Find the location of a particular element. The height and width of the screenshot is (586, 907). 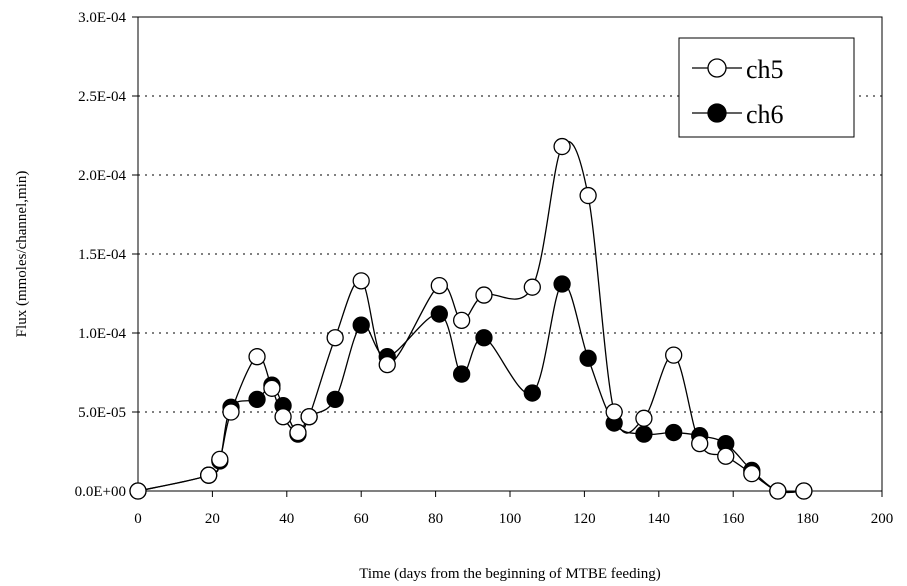

legend-label-ch5: ch5 is located at coordinates (765, 69).